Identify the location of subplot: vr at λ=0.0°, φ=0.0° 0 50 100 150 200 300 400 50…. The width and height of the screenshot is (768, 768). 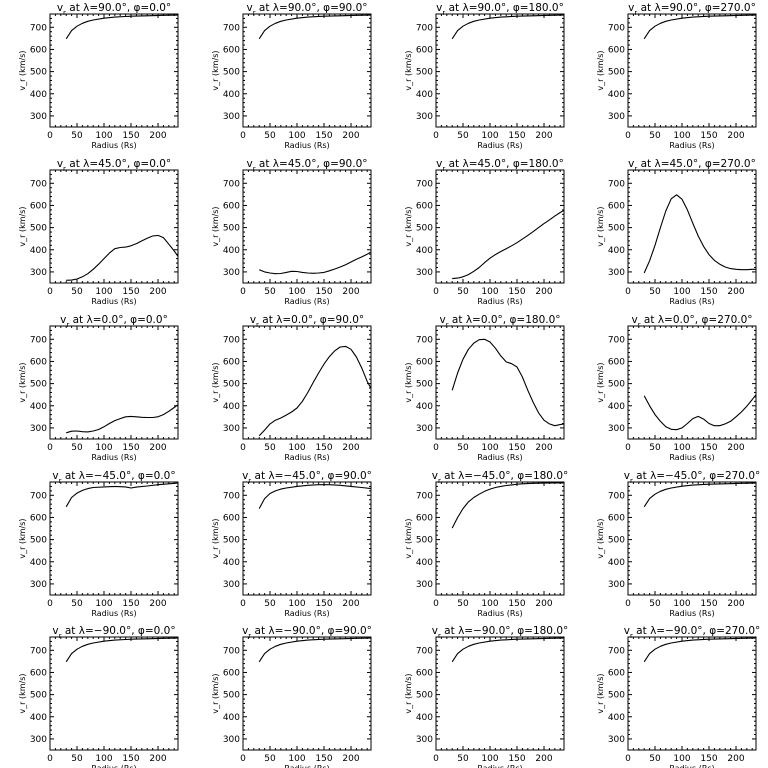
(98, 388).